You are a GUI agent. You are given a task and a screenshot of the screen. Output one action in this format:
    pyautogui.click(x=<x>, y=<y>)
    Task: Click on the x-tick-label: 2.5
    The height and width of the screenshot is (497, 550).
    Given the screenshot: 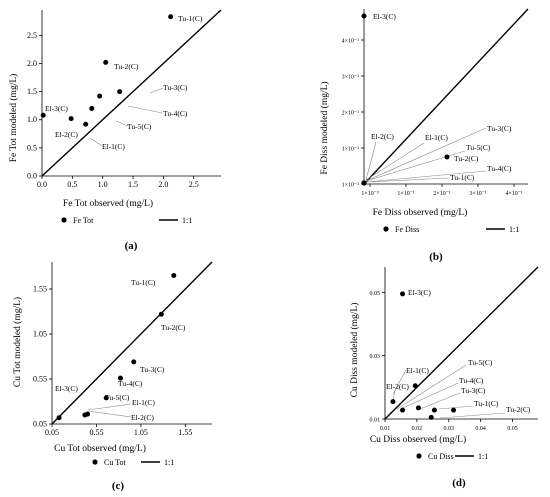 What is the action you would take?
    pyautogui.click(x=194, y=184)
    